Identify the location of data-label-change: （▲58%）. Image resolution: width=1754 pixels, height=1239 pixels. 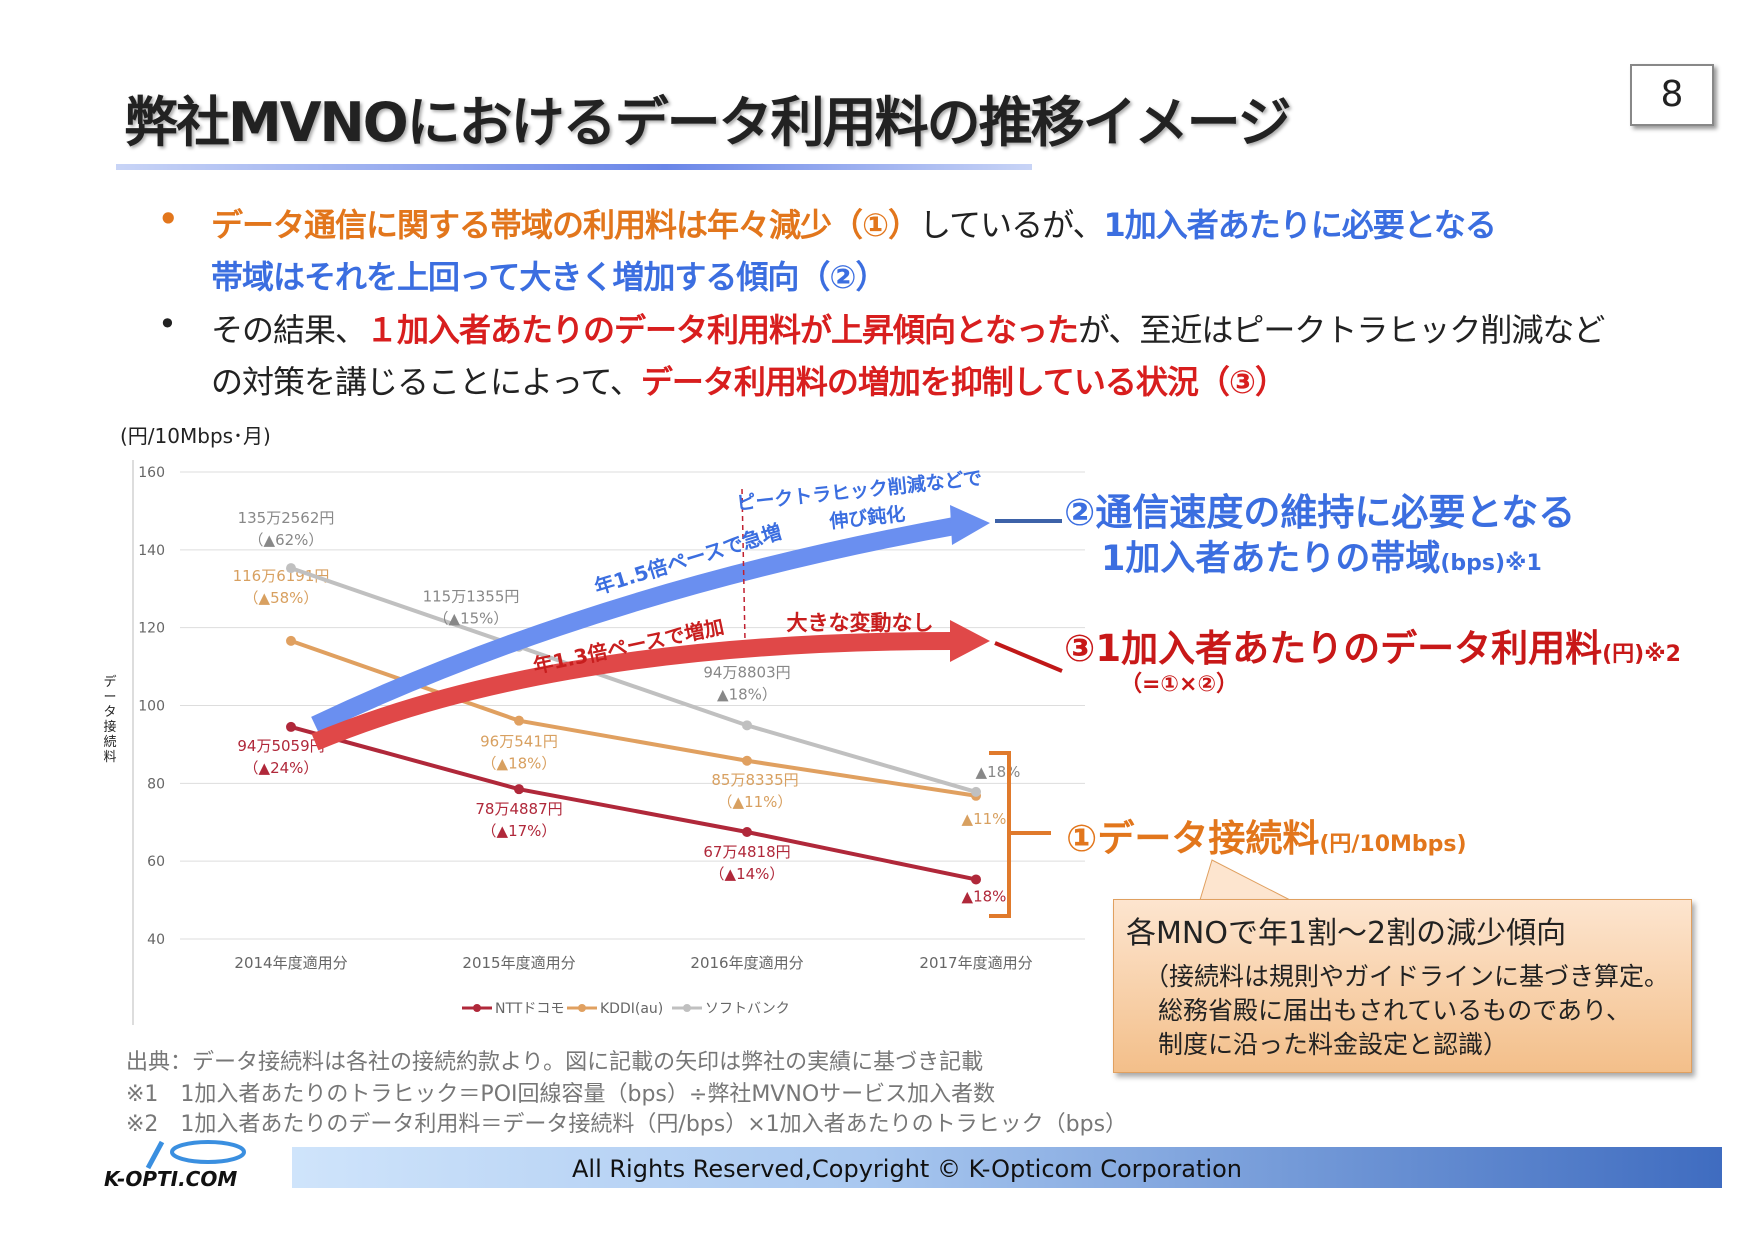
(281, 598).